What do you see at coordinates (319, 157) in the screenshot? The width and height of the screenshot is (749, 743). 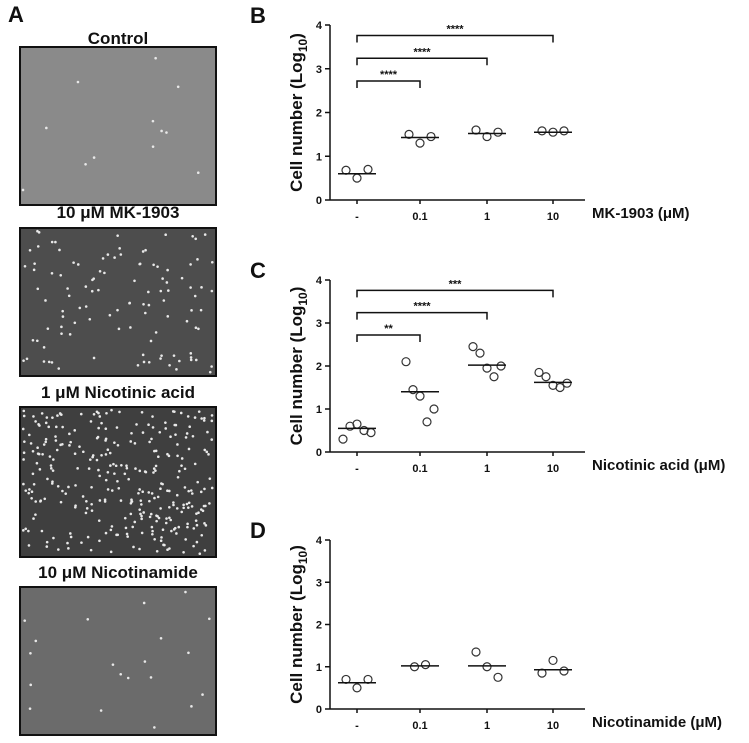 I see `y-tick-label: 1` at bounding box center [319, 157].